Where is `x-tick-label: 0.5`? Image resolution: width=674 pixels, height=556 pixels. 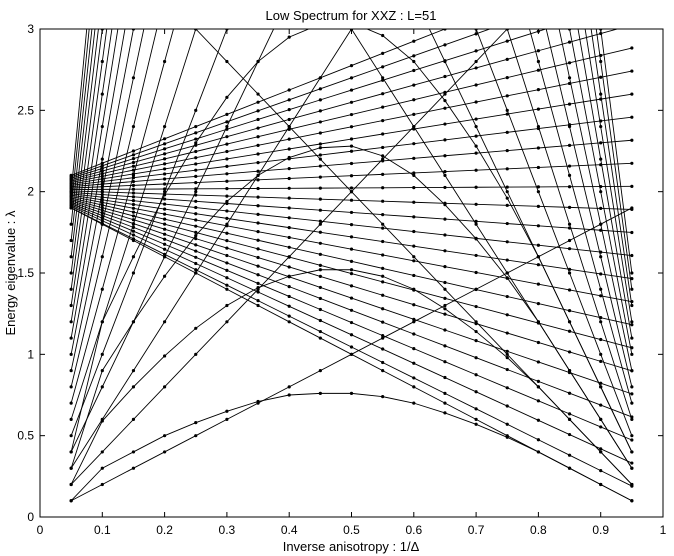 x-tick-label: 0.5 is located at coordinates (351, 530).